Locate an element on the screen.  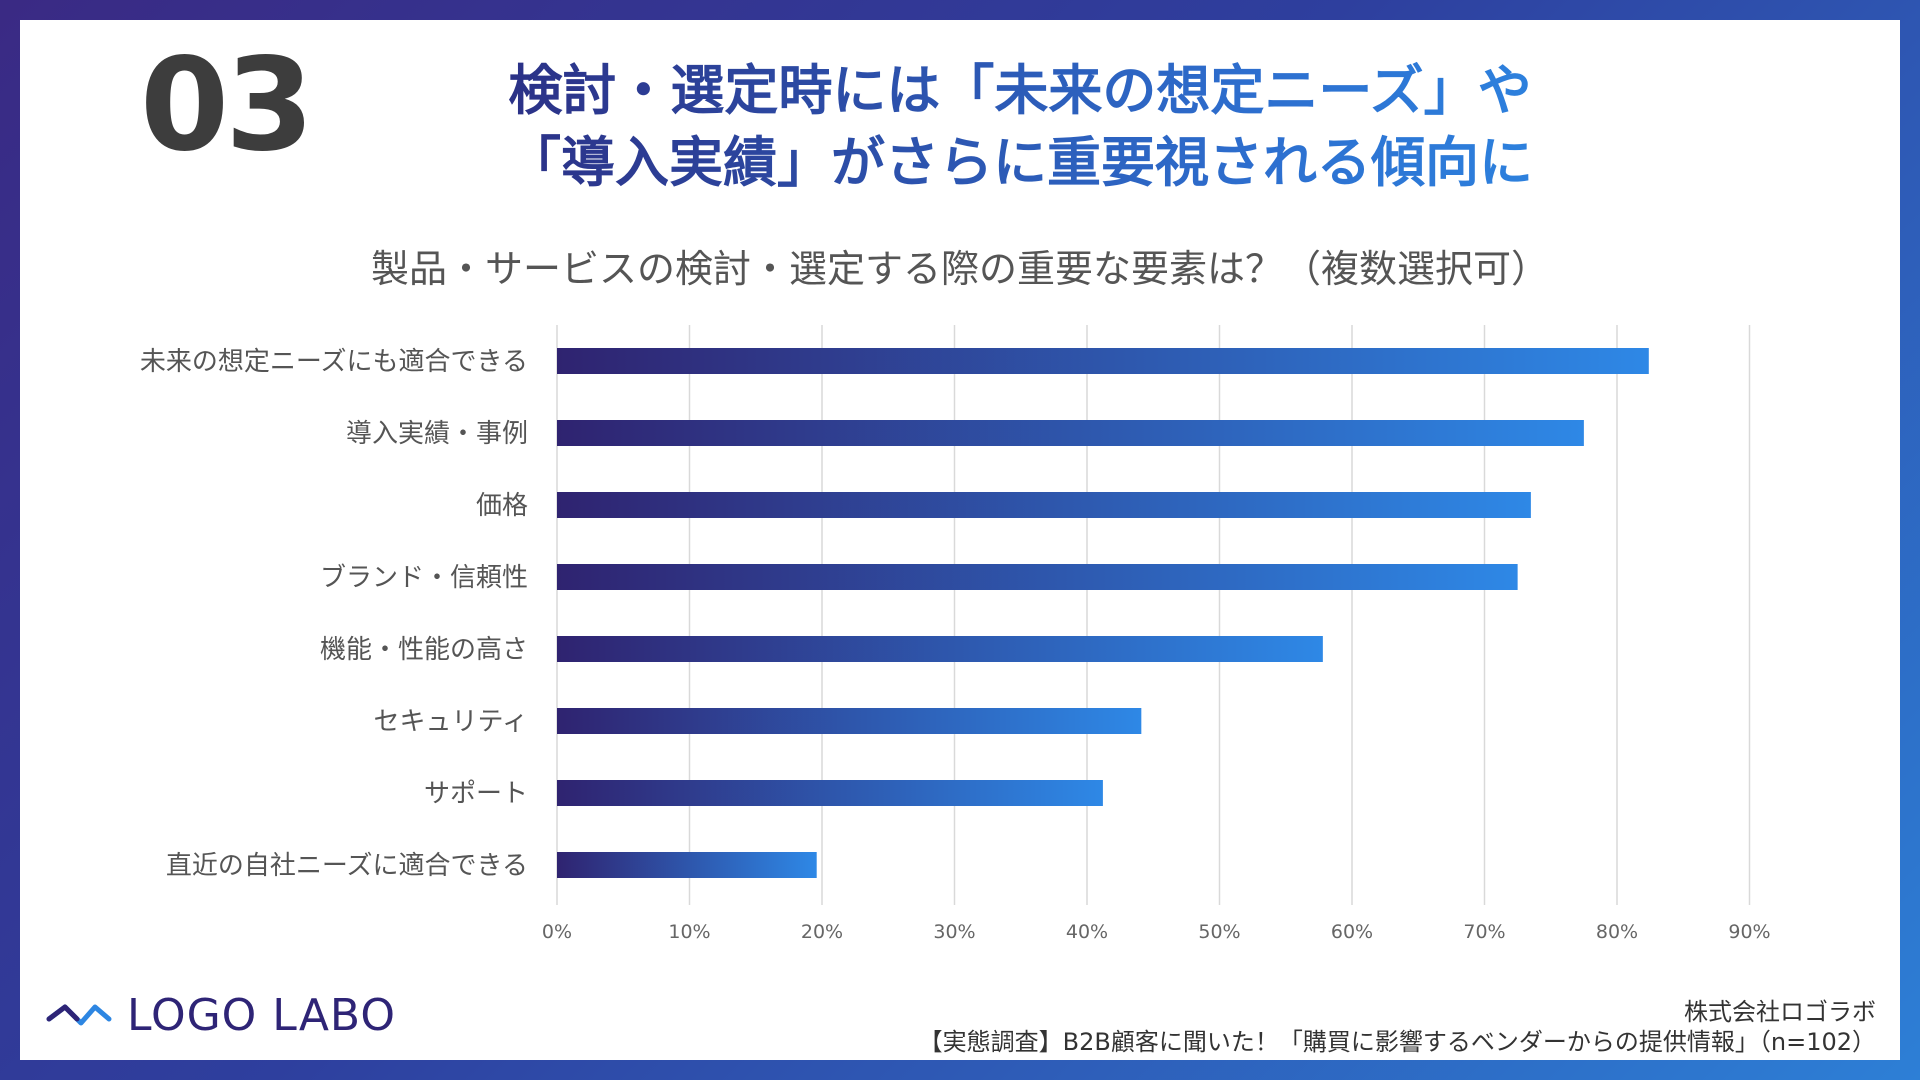
category-label: 直近の自社ニーズに適合できる is located at coordinates (347, 866).